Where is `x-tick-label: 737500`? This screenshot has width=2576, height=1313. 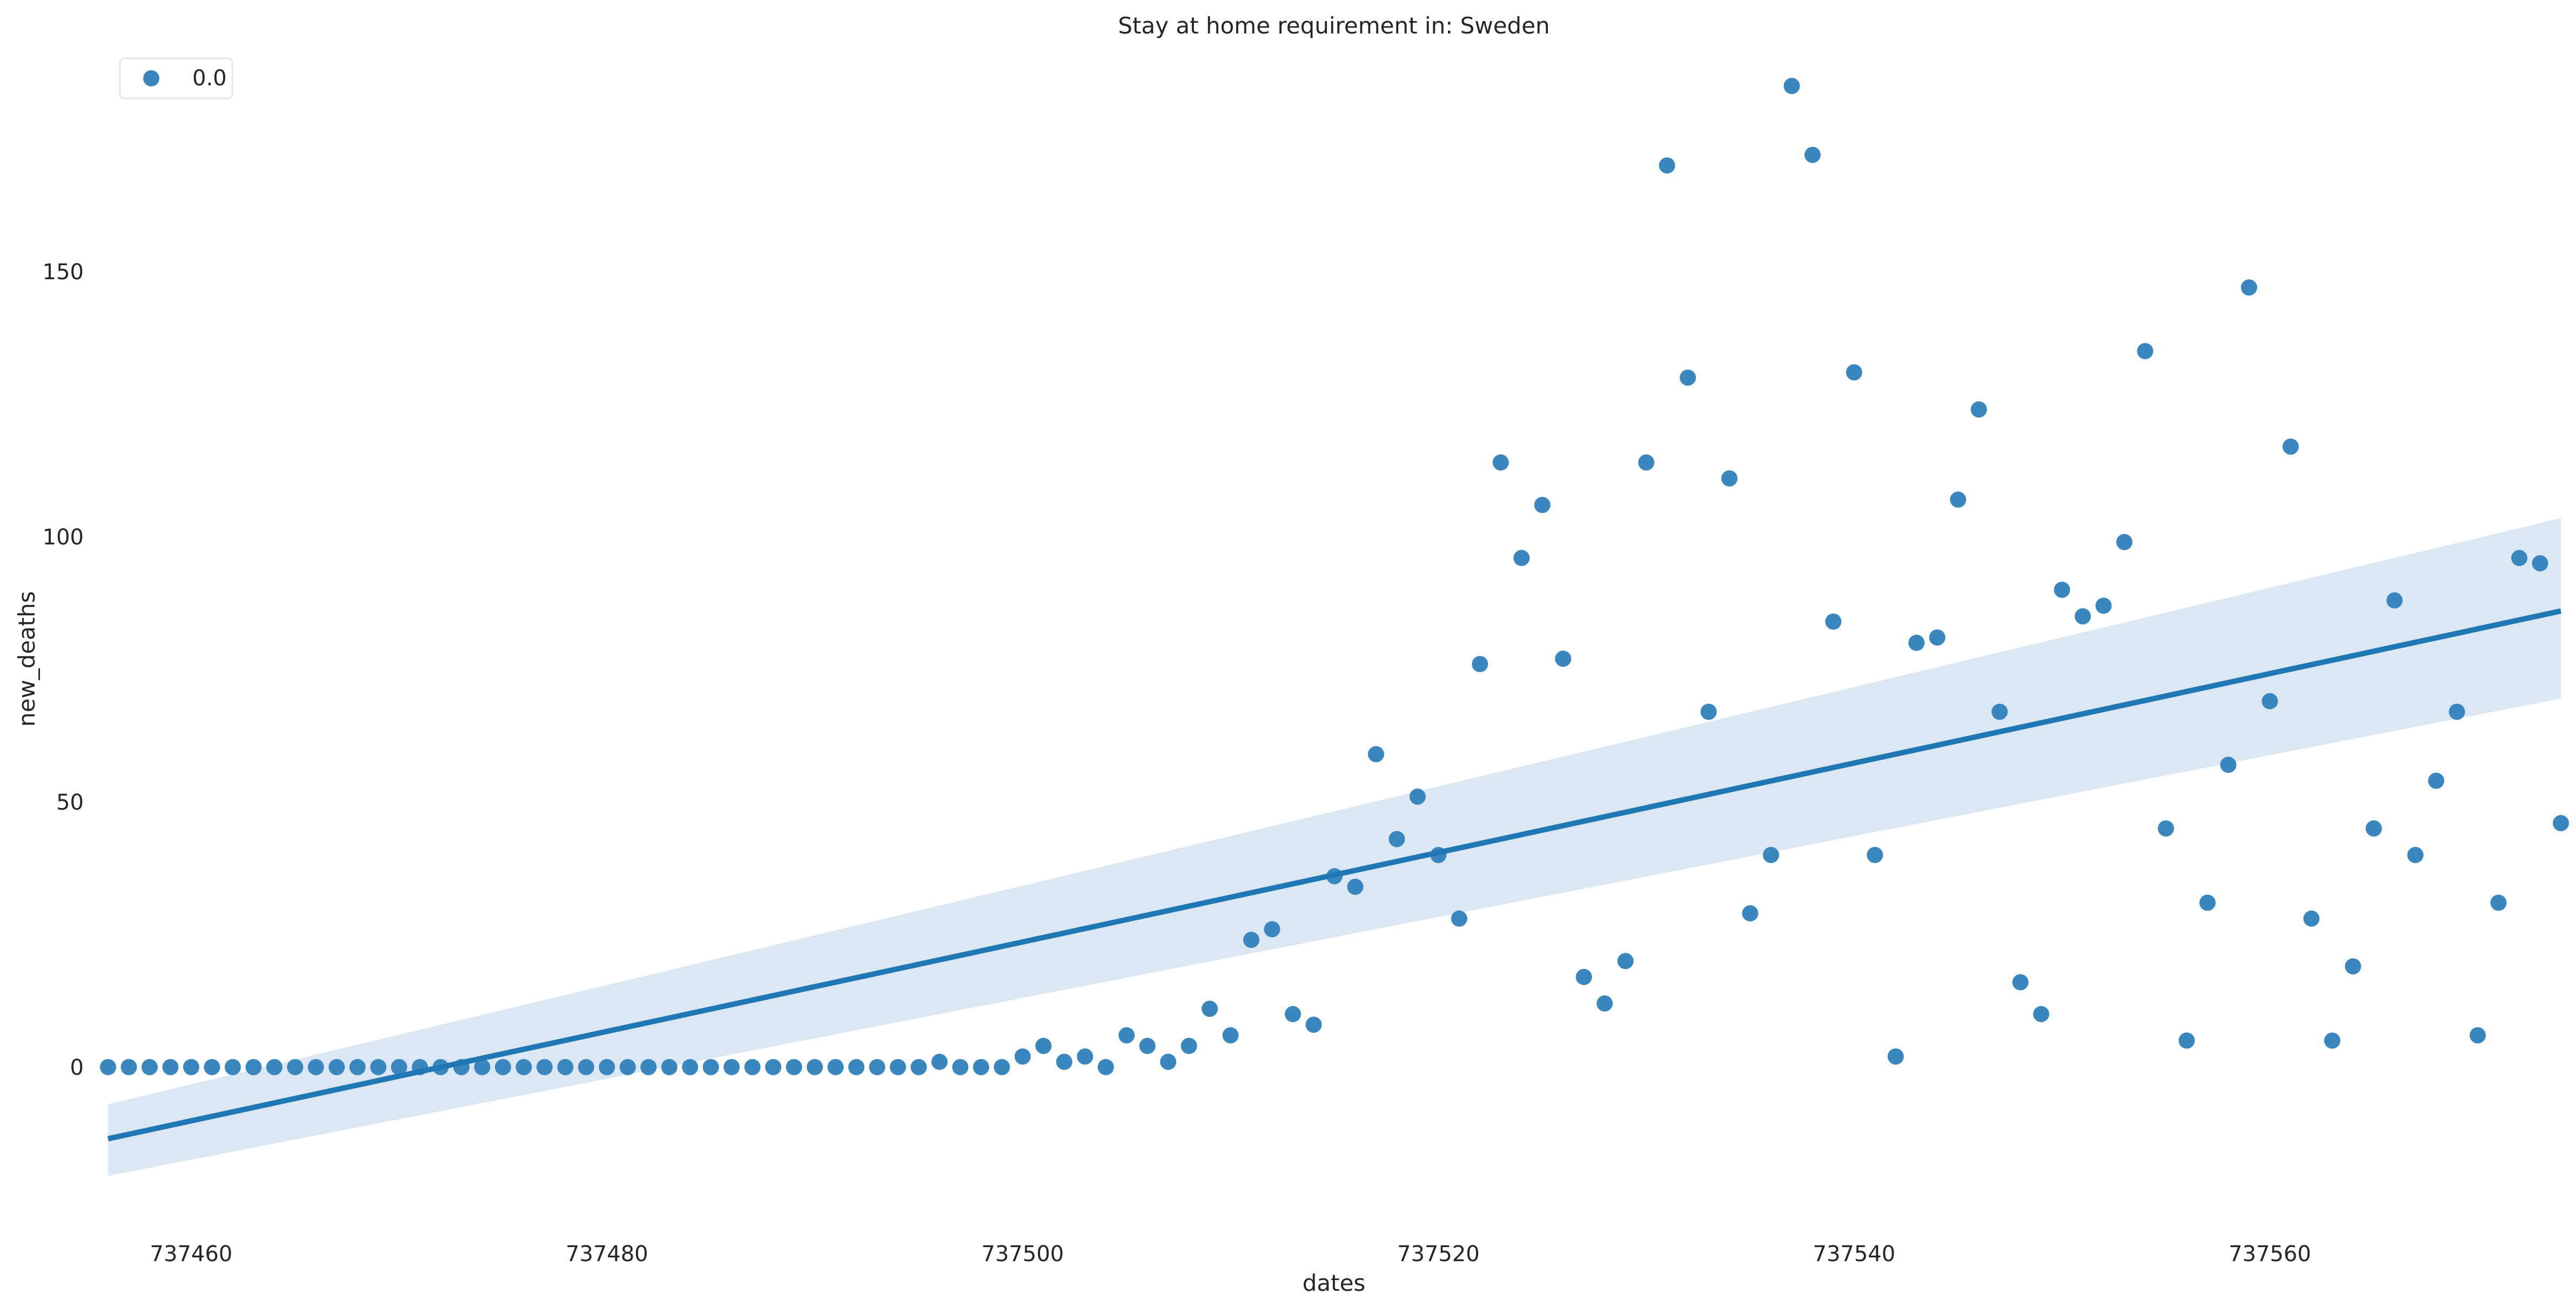
x-tick-label: 737500 is located at coordinates (1023, 1255).